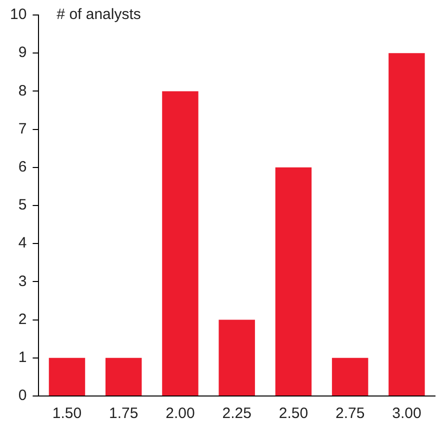  Describe the element at coordinates (22, 395) in the screenshot. I see `y-tick-label: 0` at that location.